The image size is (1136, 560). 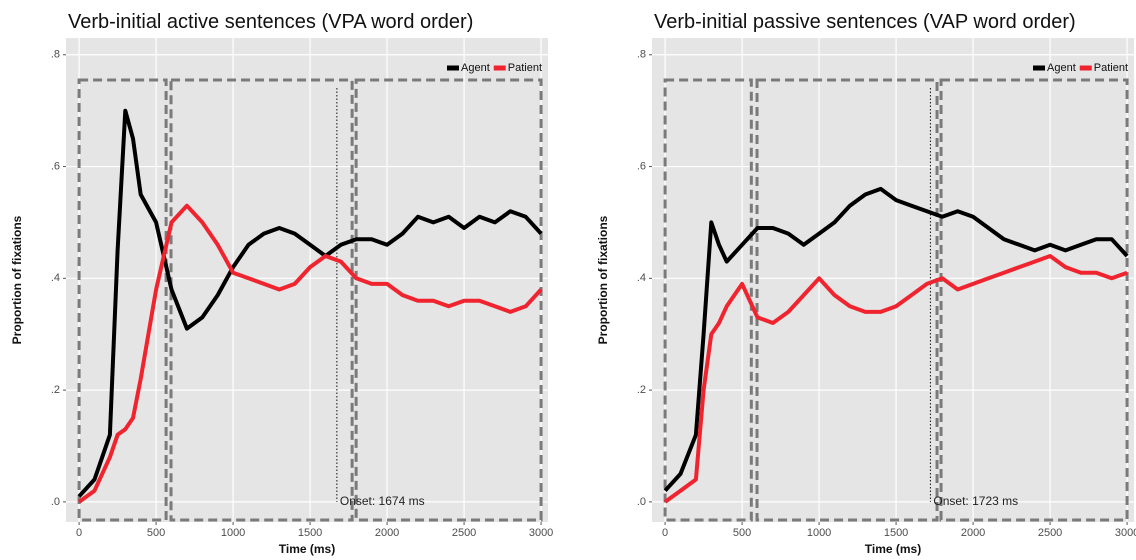 I want to click on onset-annotation: Onset: 1674 ms, so click(x=382, y=501).